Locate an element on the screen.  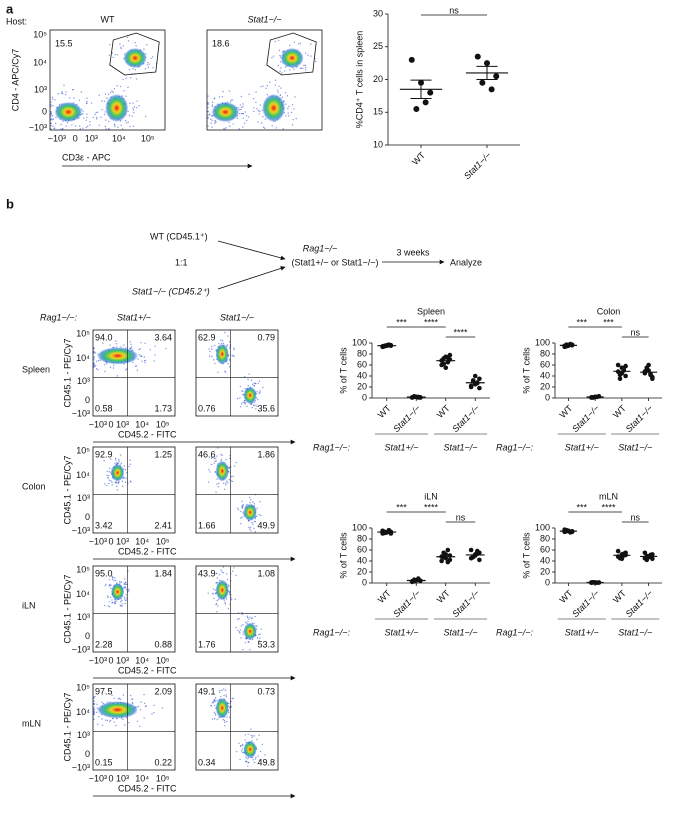
flow-x-tick: 0 is located at coordinates (75, 138).